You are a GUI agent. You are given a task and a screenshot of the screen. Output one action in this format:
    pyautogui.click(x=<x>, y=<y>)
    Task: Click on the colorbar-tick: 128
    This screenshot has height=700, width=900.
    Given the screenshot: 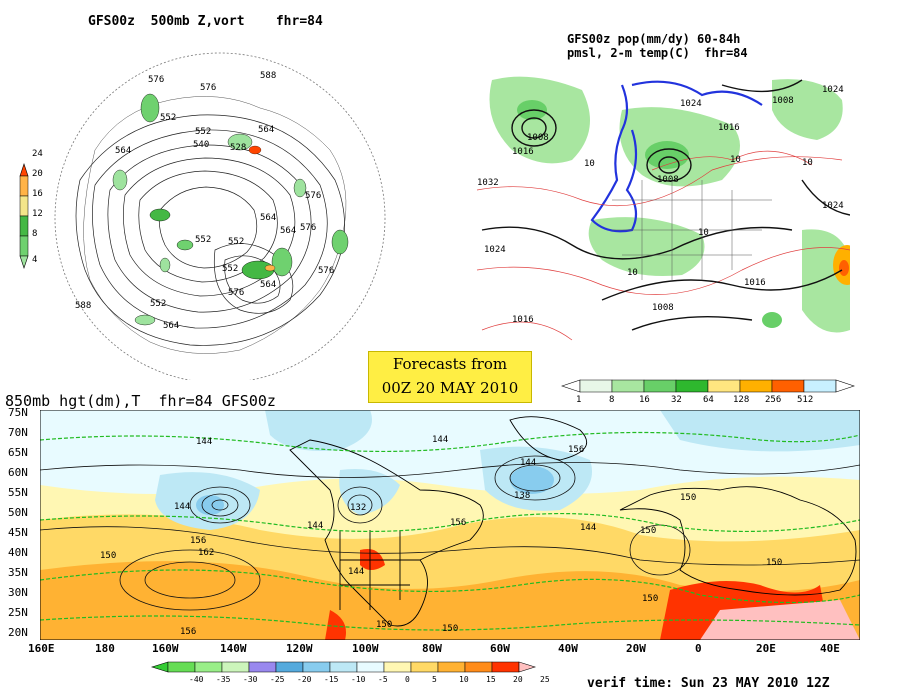 What is the action you would take?
    pyautogui.click(x=741, y=400)
    